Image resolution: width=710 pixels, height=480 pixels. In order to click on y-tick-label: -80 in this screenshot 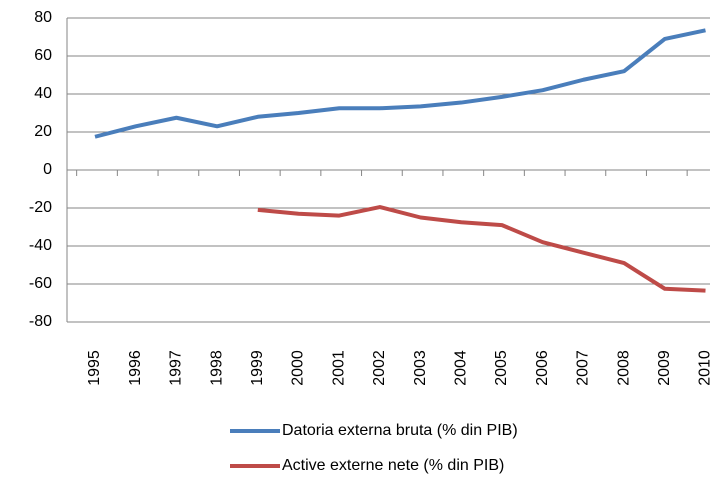, I will do `click(40, 321)`.